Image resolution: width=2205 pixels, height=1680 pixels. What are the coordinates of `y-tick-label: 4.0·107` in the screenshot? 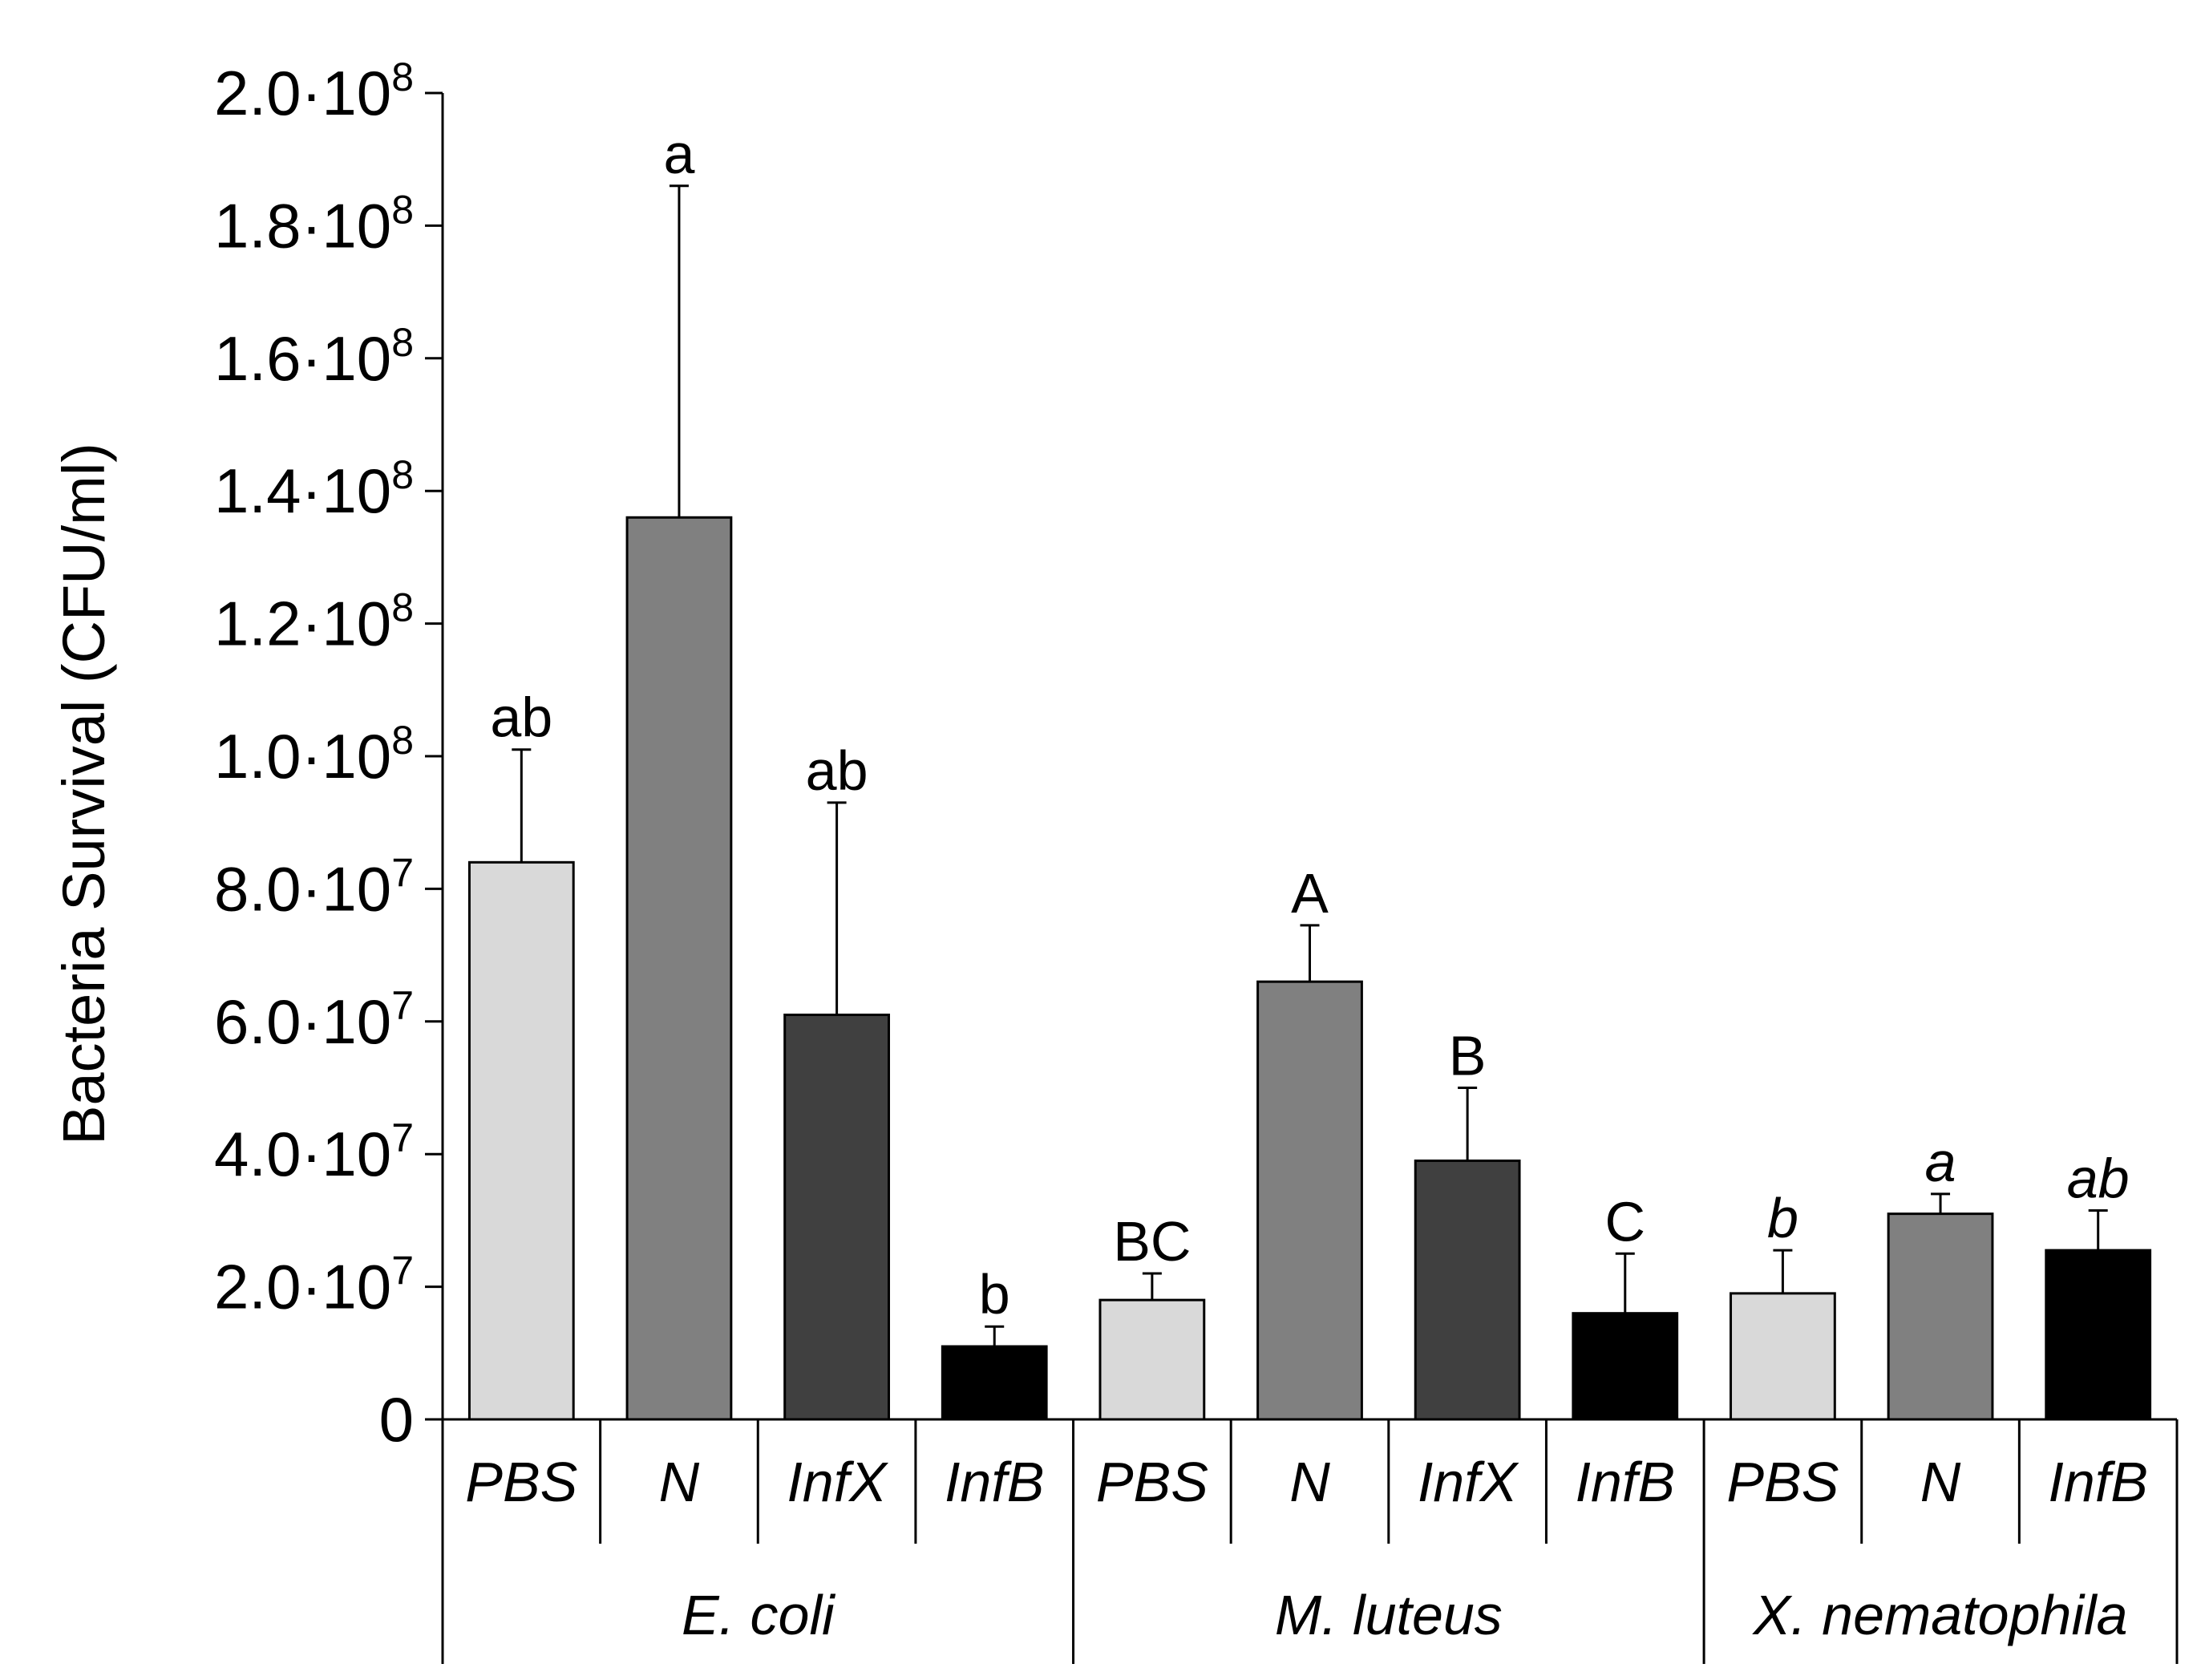 It's located at (314, 1152).